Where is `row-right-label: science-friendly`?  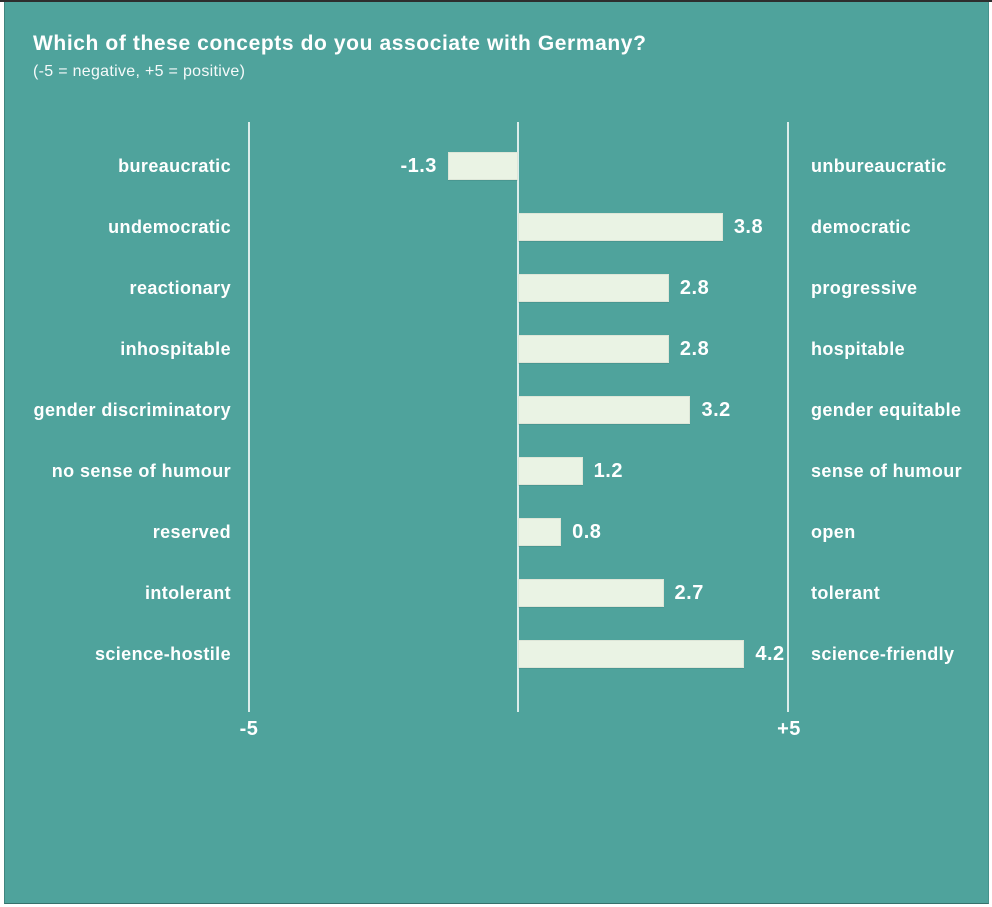
row-right-label: science-friendly is located at coordinates (883, 654).